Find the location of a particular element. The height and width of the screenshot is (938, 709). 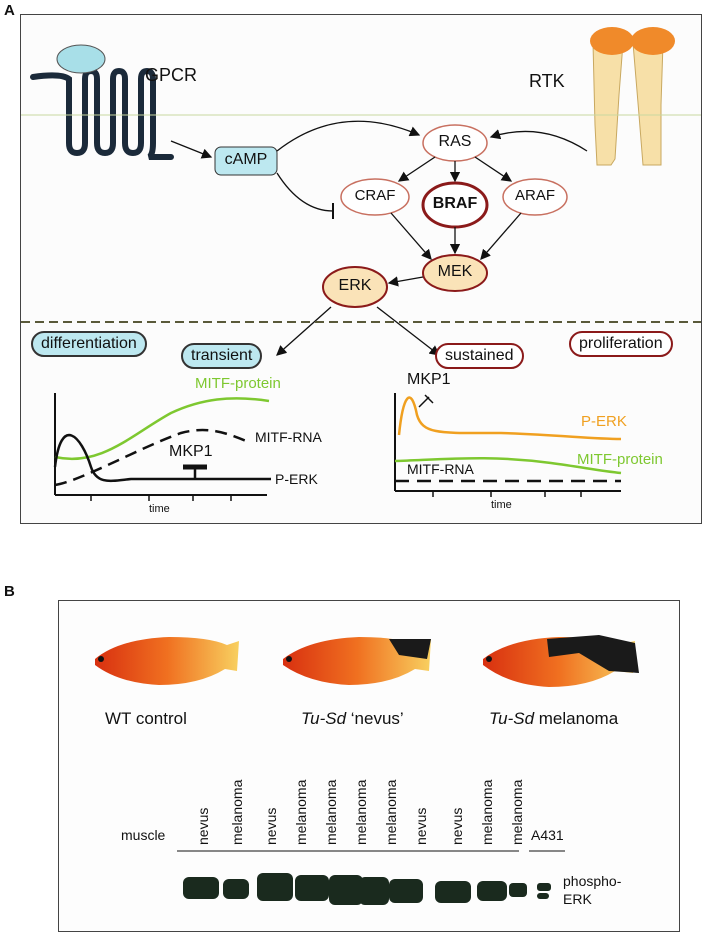

gpcr-g-protein is located at coordinates (81, 59).